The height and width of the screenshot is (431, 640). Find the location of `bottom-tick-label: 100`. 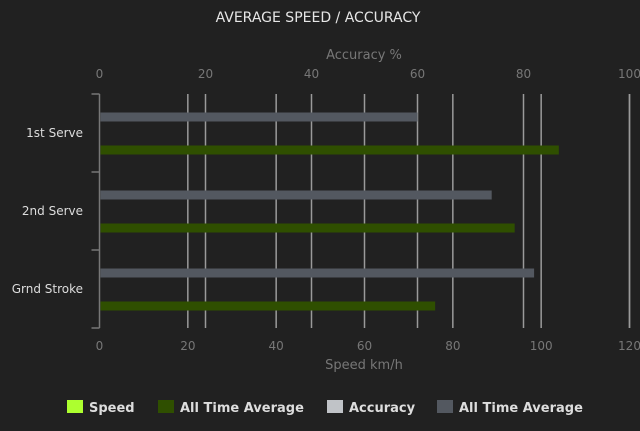

bottom-tick-label: 100 is located at coordinates (541, 346).